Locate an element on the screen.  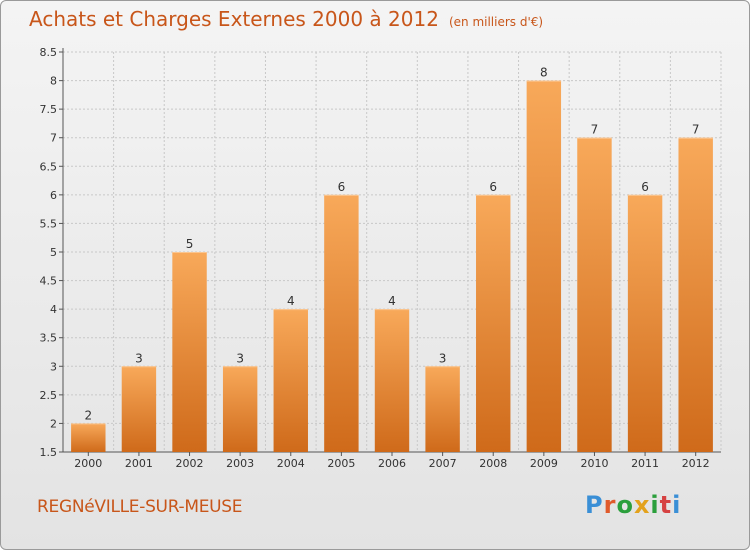
x-tick-label: 2011 is located at coordinates (645, 463).